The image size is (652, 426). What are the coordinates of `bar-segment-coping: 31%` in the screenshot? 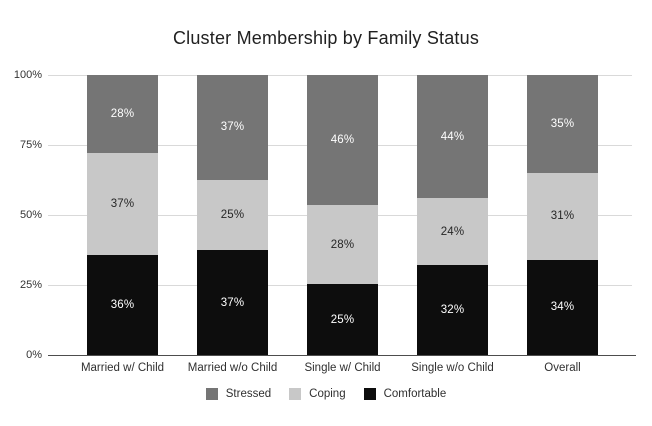 It's located at (562, 216).